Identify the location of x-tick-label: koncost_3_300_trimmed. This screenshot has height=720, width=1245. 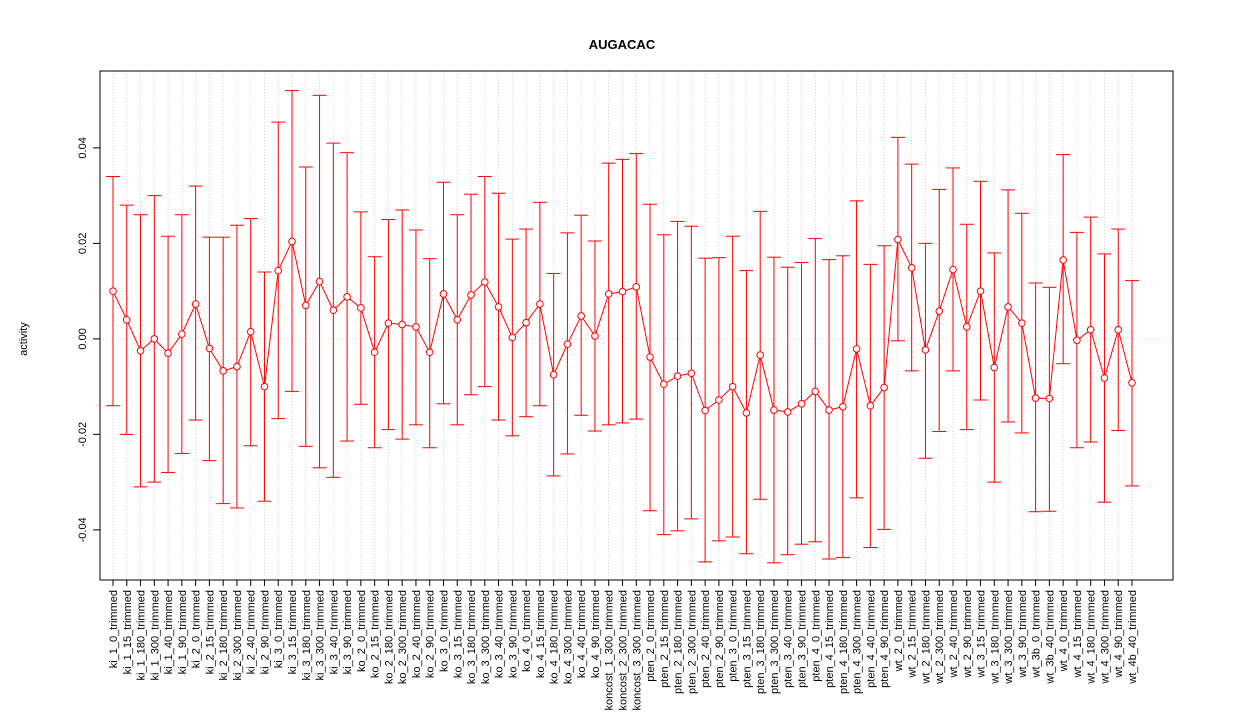
(637, 650).